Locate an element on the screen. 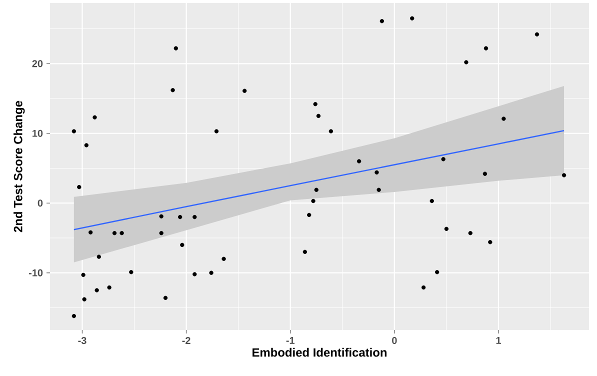 The width and height of the screenshot is (597, 376). y-tick-label: -10 is located at coordinates (35, 272).